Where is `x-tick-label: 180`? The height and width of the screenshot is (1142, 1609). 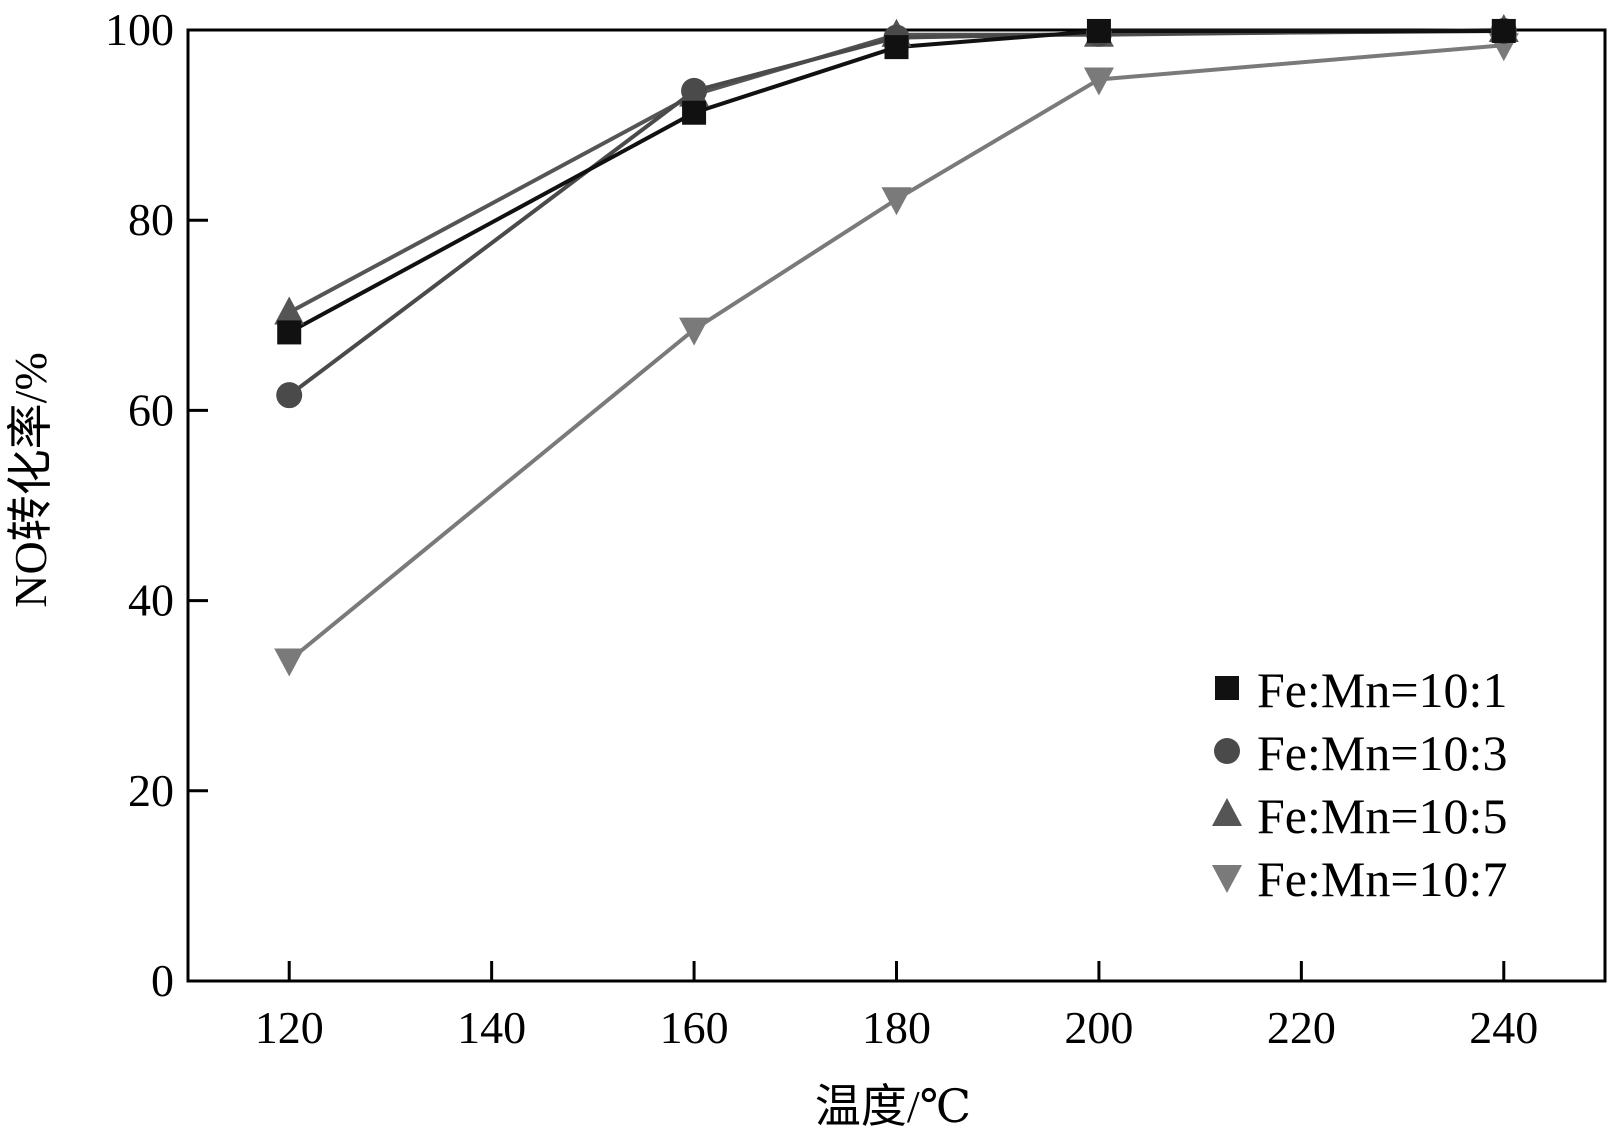 x-tick-label: 180 is located at coordinates (896, 1027).